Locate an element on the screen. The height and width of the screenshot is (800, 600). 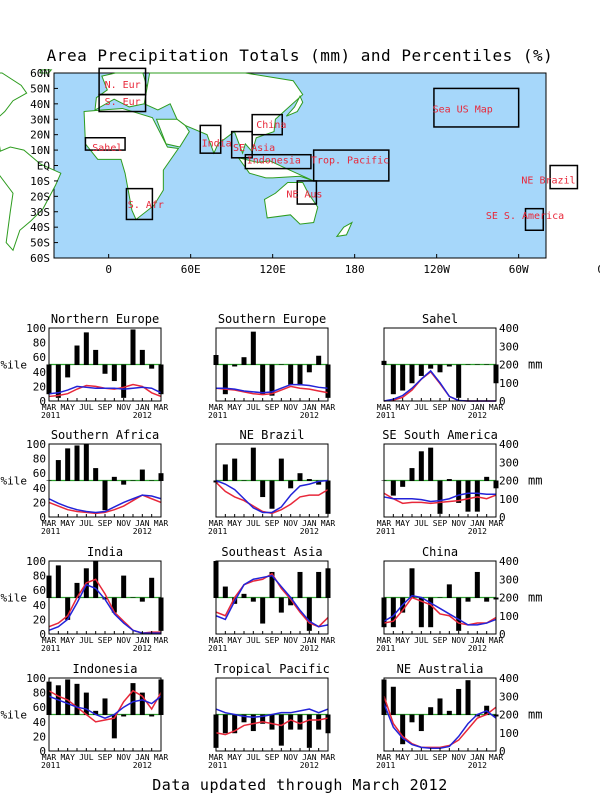
map-lat-label: 60N is located at coordinates (40, 73).